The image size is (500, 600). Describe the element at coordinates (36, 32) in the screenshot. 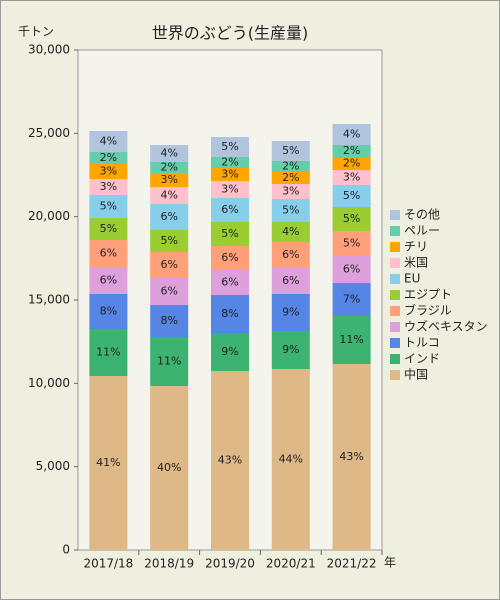

I see `y-axis-label: 千トン` at that location.